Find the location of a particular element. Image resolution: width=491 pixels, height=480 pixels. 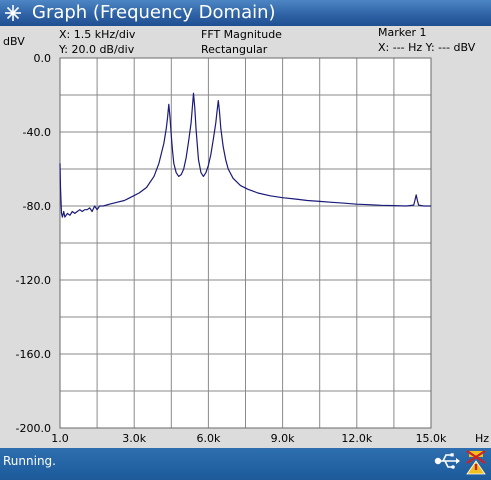

spark-icon is located at coordinates (13, 13).